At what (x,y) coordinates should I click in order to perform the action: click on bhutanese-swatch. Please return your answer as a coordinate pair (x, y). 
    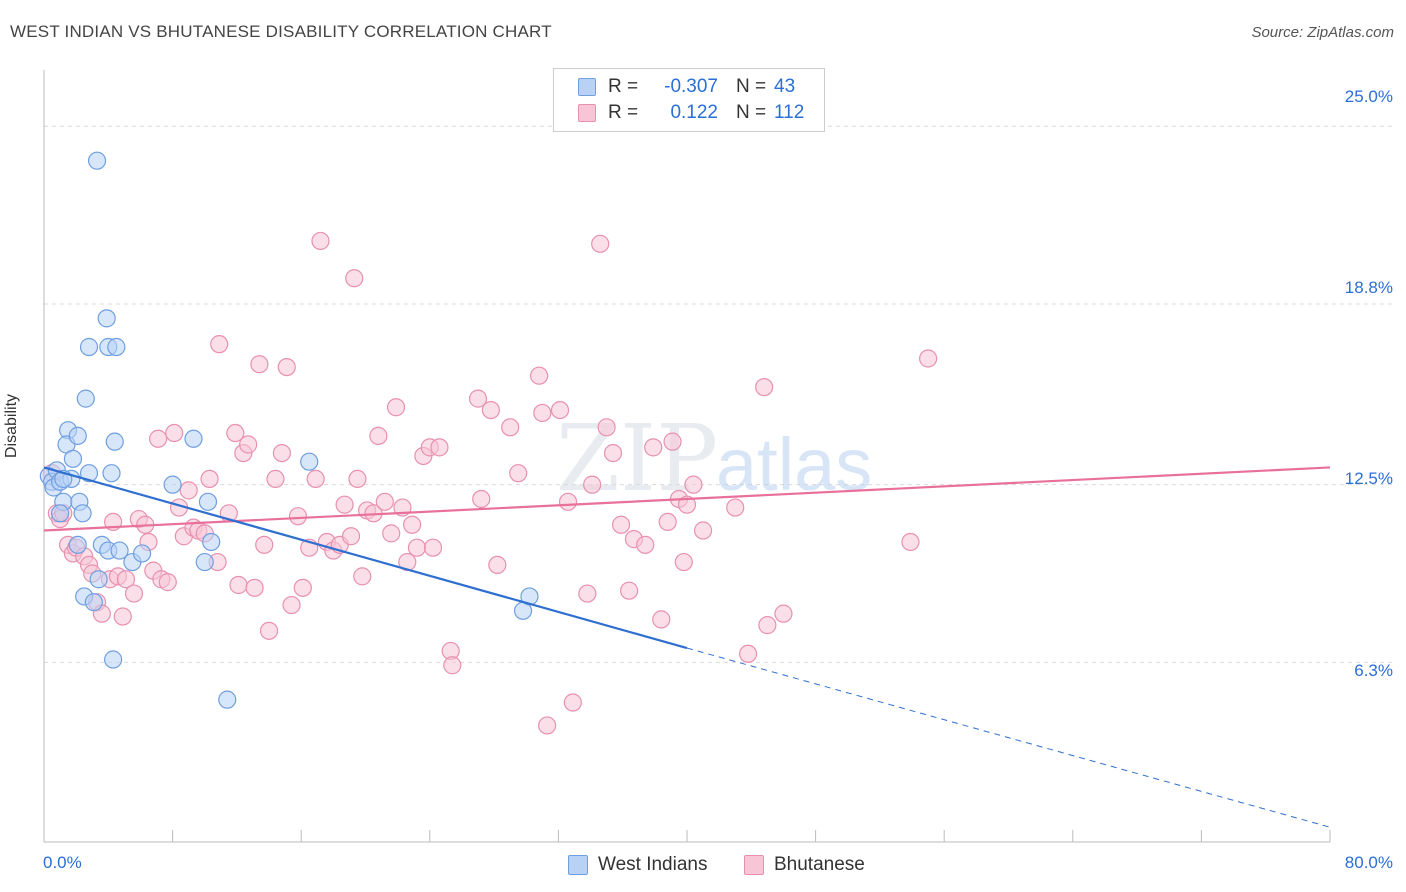
    Looking at the image, I should click on (754, 865).